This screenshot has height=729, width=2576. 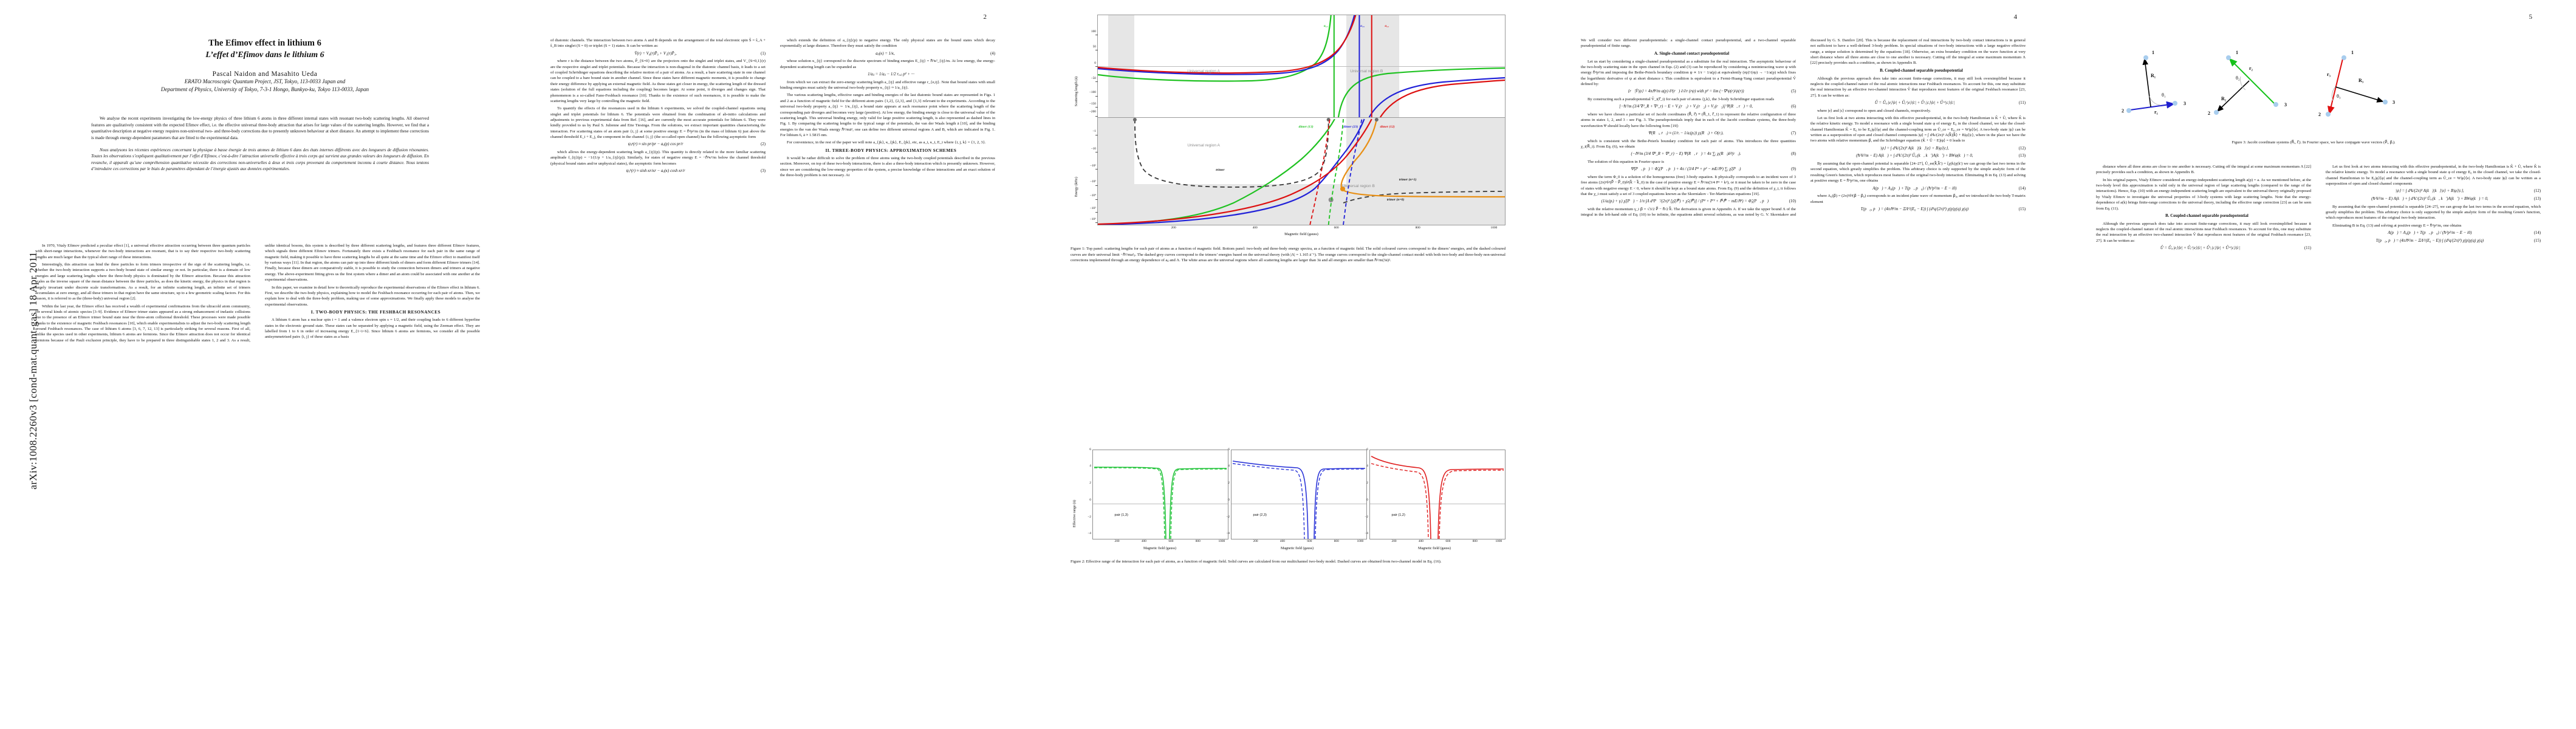 What do you see at coordinates (1203, 72) in the screenshot?
I see `region-label-a-top: Universal region A` at bounding box center [1203, 72].